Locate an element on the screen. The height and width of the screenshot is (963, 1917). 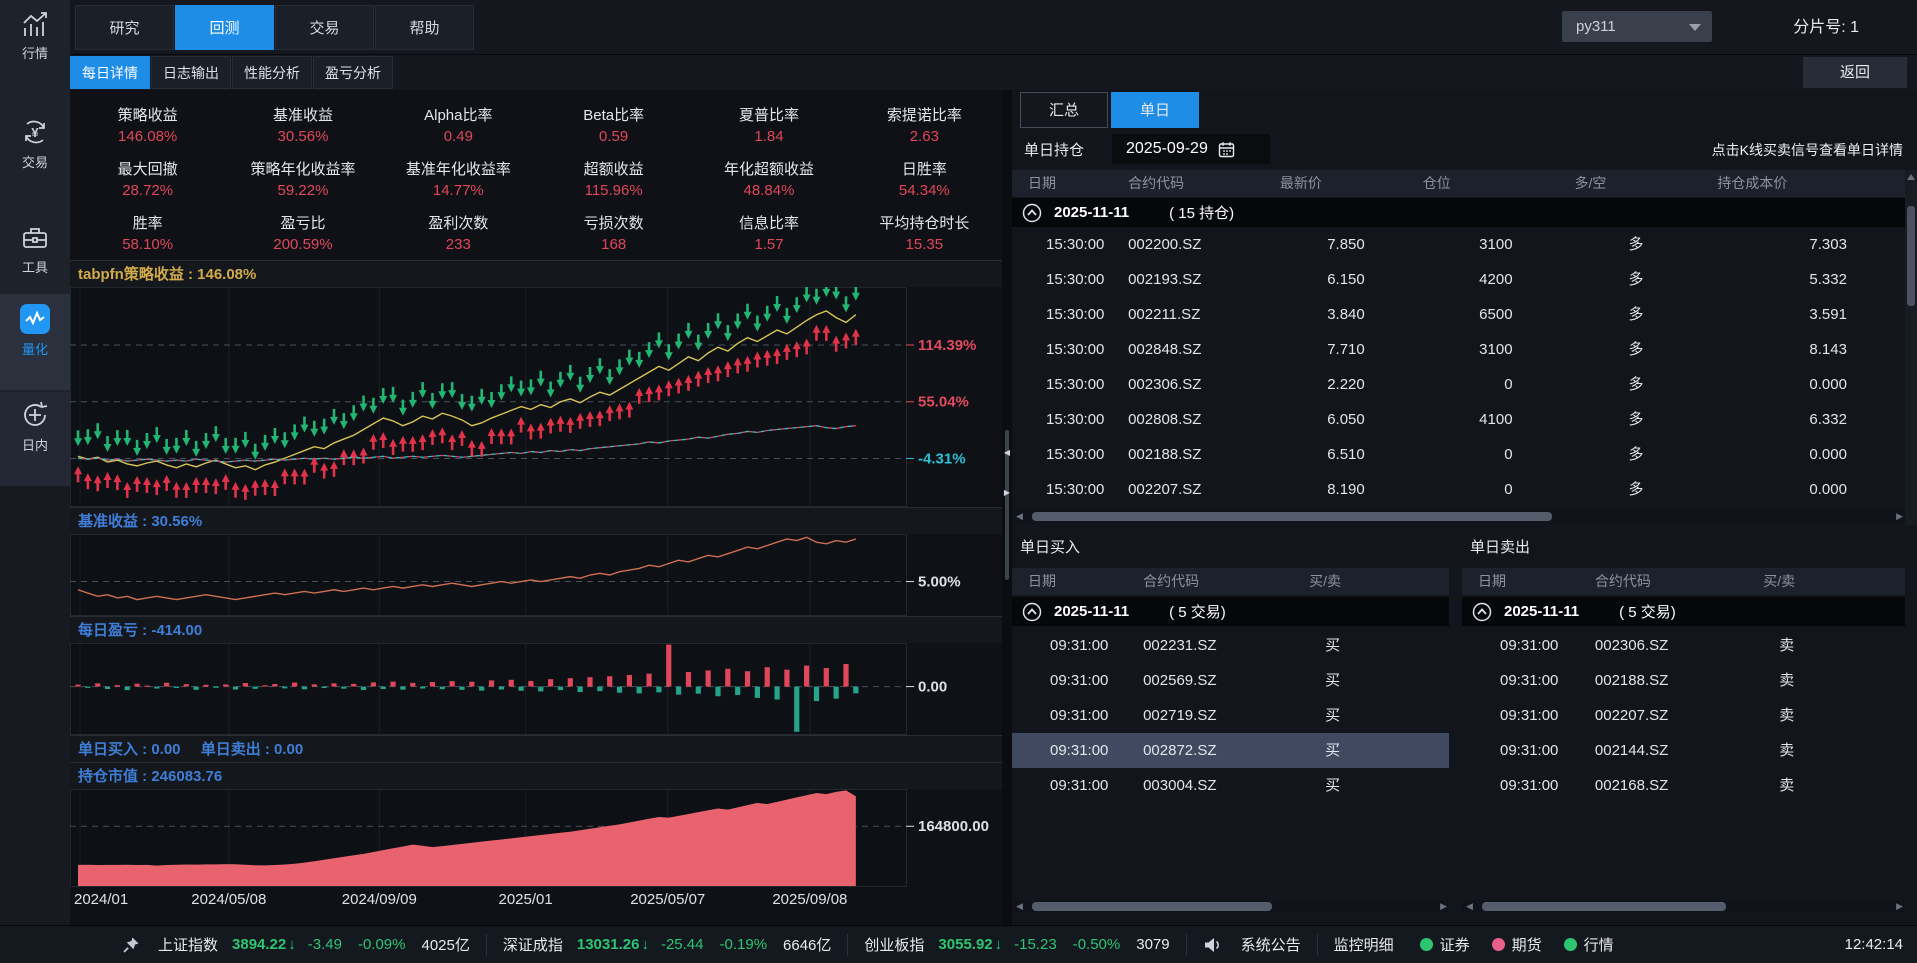
buy-row: 09:31:00 002719.SZ 买 is located at coordinates (1230, 715).